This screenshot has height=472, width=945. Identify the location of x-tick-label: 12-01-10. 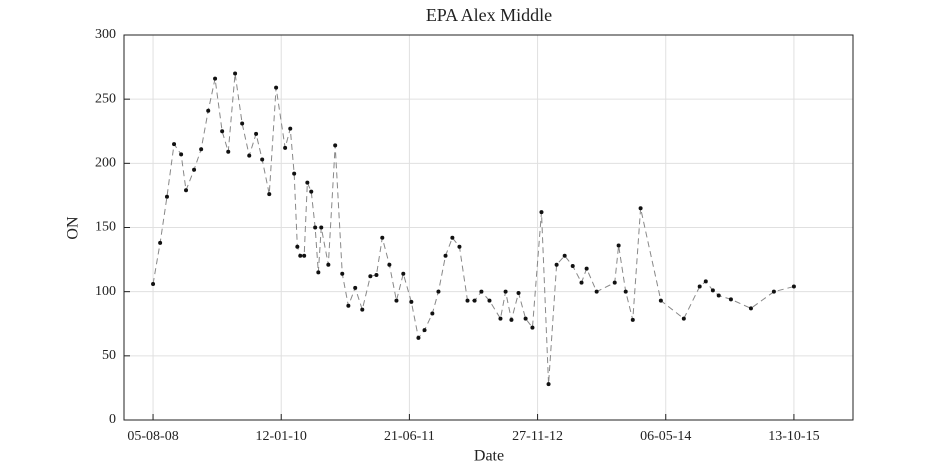
(281, 436).